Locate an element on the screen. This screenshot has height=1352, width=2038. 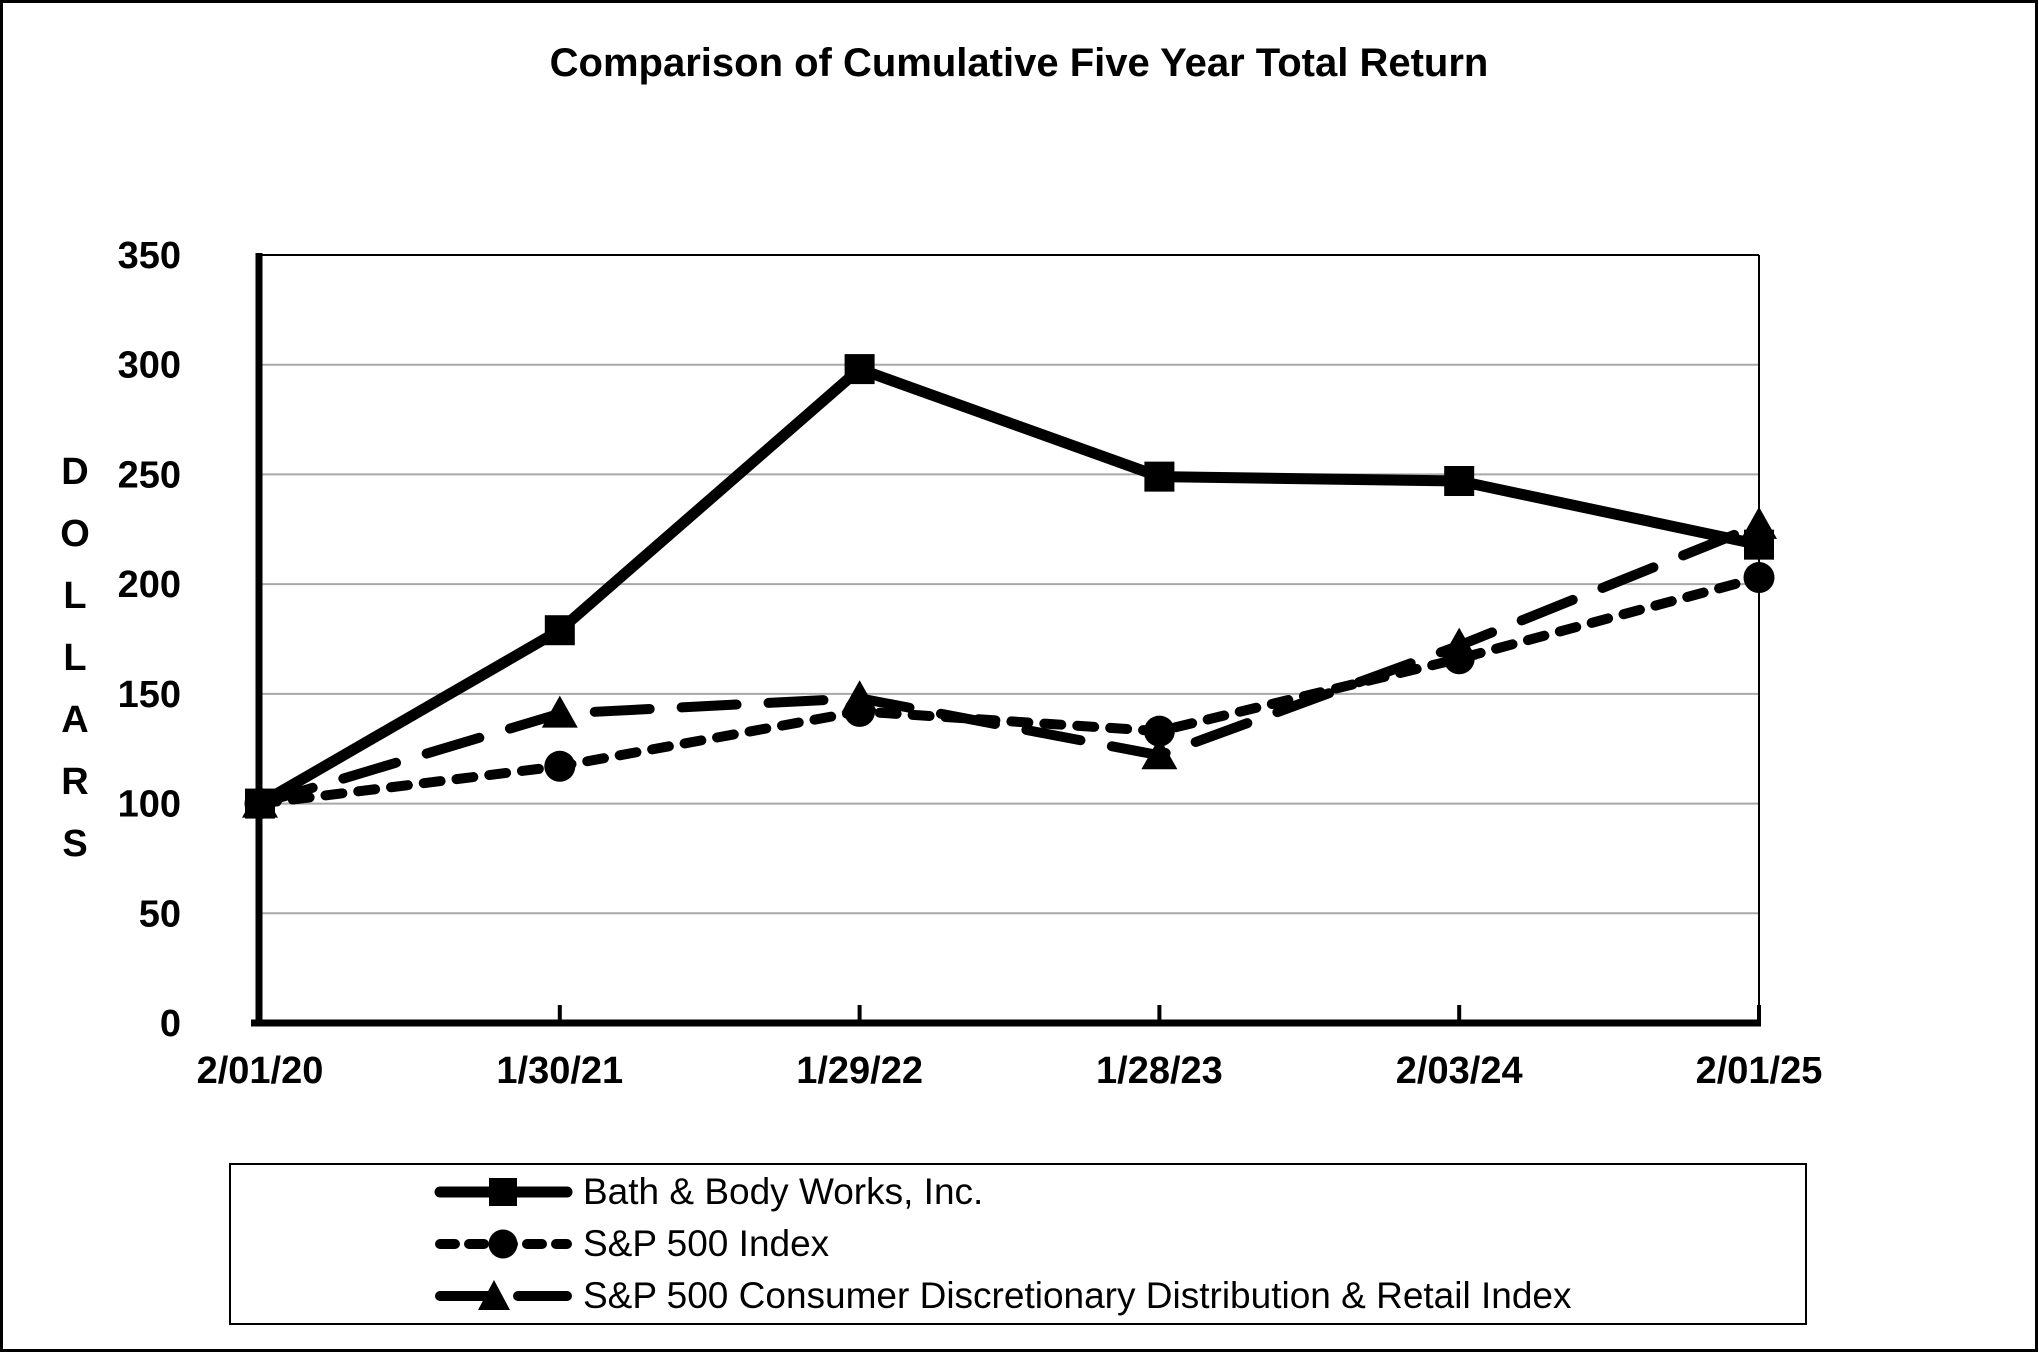
legend-item: S&P 500 Index is located at coordinates (1120, 1244).